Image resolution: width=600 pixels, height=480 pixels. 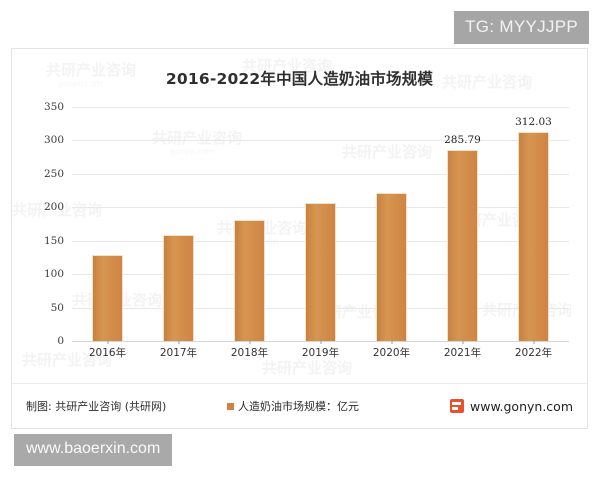 I want to click on site-watermark-badge: www.baoerxin.com, so click(x=93, y=450).